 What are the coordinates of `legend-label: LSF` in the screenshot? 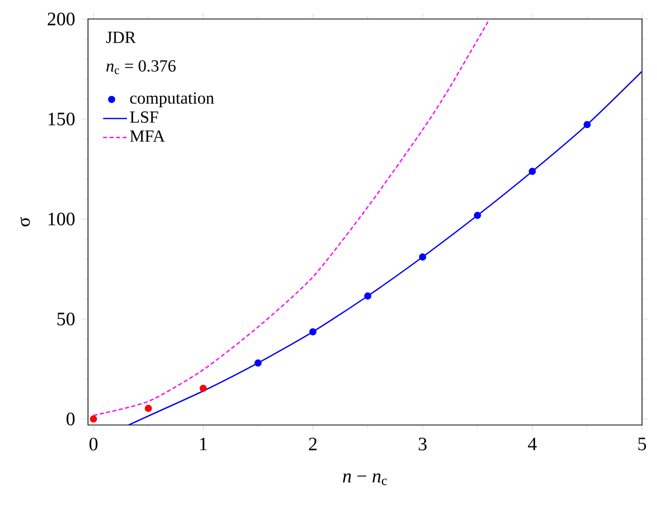 It's located at (144, 117).